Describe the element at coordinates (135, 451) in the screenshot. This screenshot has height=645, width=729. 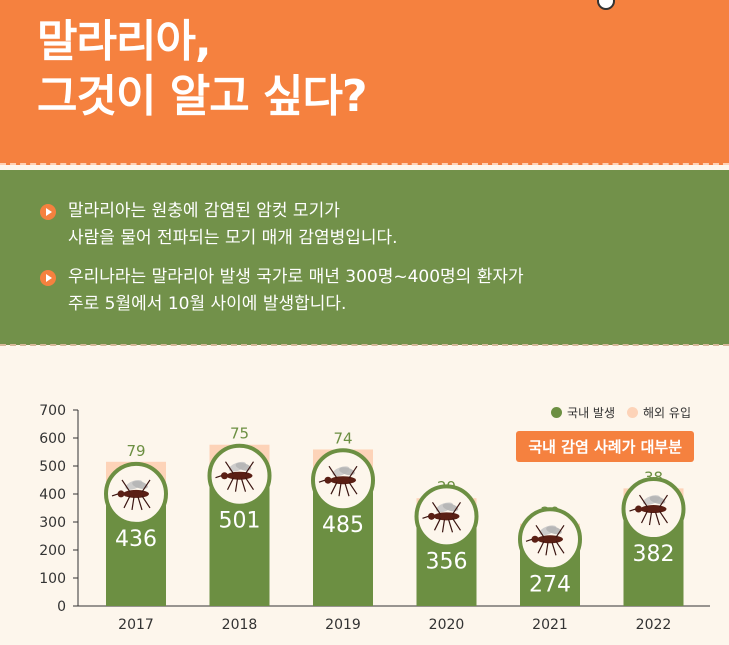
I see `data-label-imported: 79` at that location.